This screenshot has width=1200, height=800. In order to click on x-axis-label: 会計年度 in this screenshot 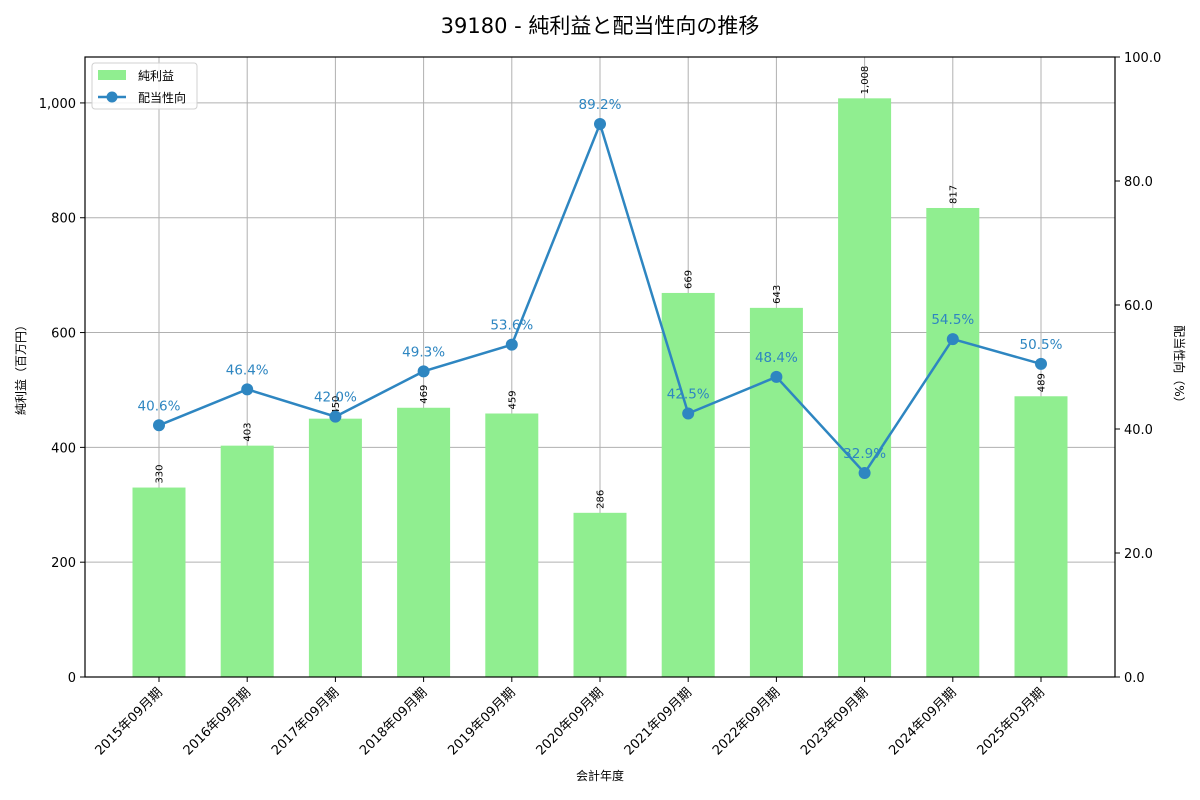, I will do `click(600, 775)`.